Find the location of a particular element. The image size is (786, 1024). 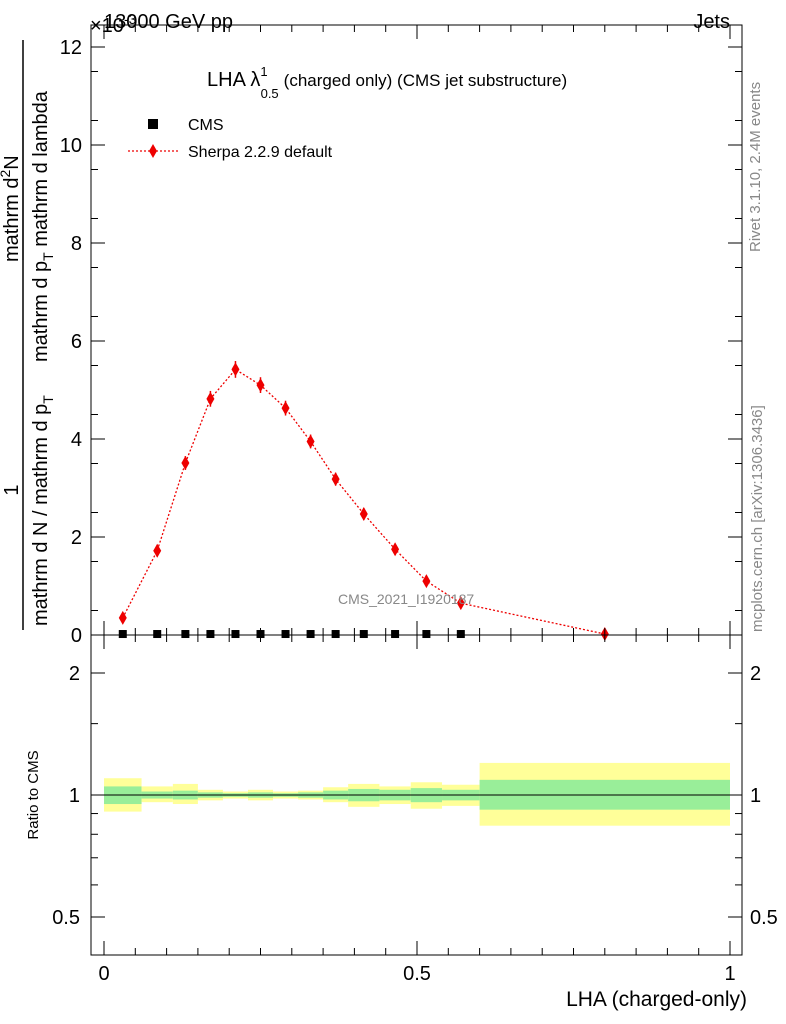

y-tick-label: 6 is located at coordinates (76, 342).